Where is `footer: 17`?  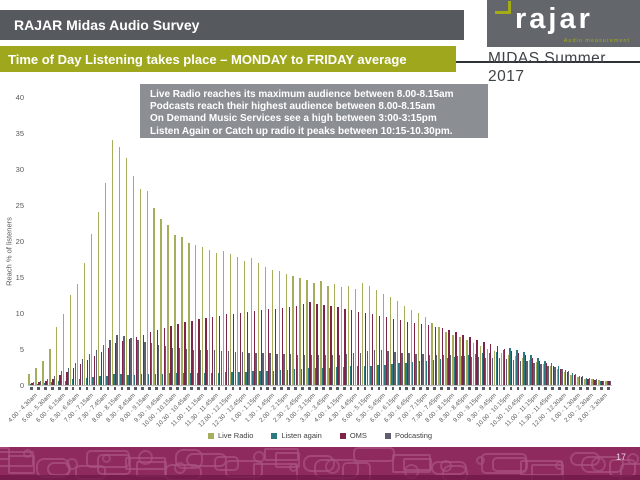 footer: 17 is located at coordinates (320, 463).